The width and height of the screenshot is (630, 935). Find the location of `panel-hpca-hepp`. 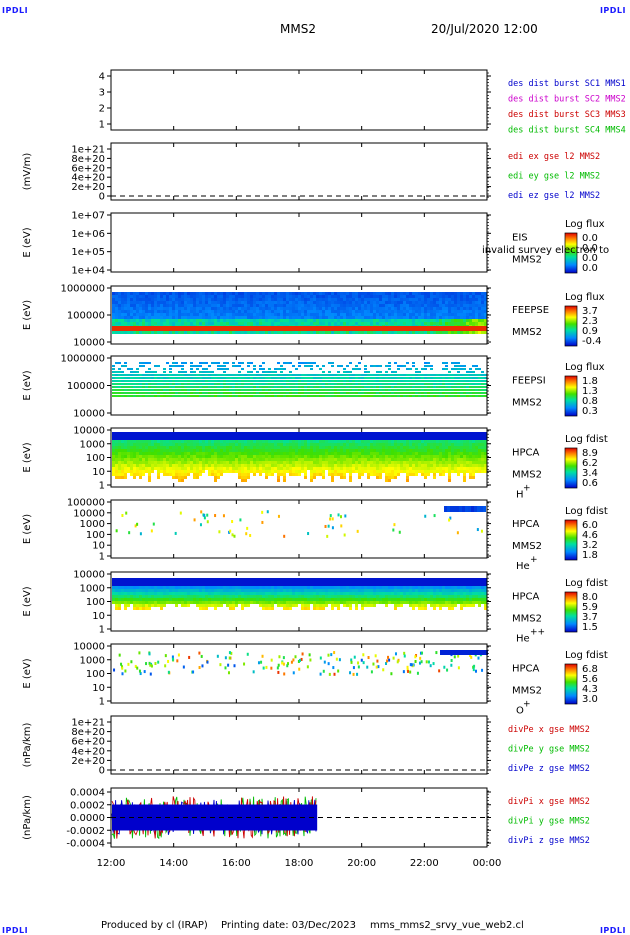

panel-hpca-hepp is located at coordinates (342, 602).